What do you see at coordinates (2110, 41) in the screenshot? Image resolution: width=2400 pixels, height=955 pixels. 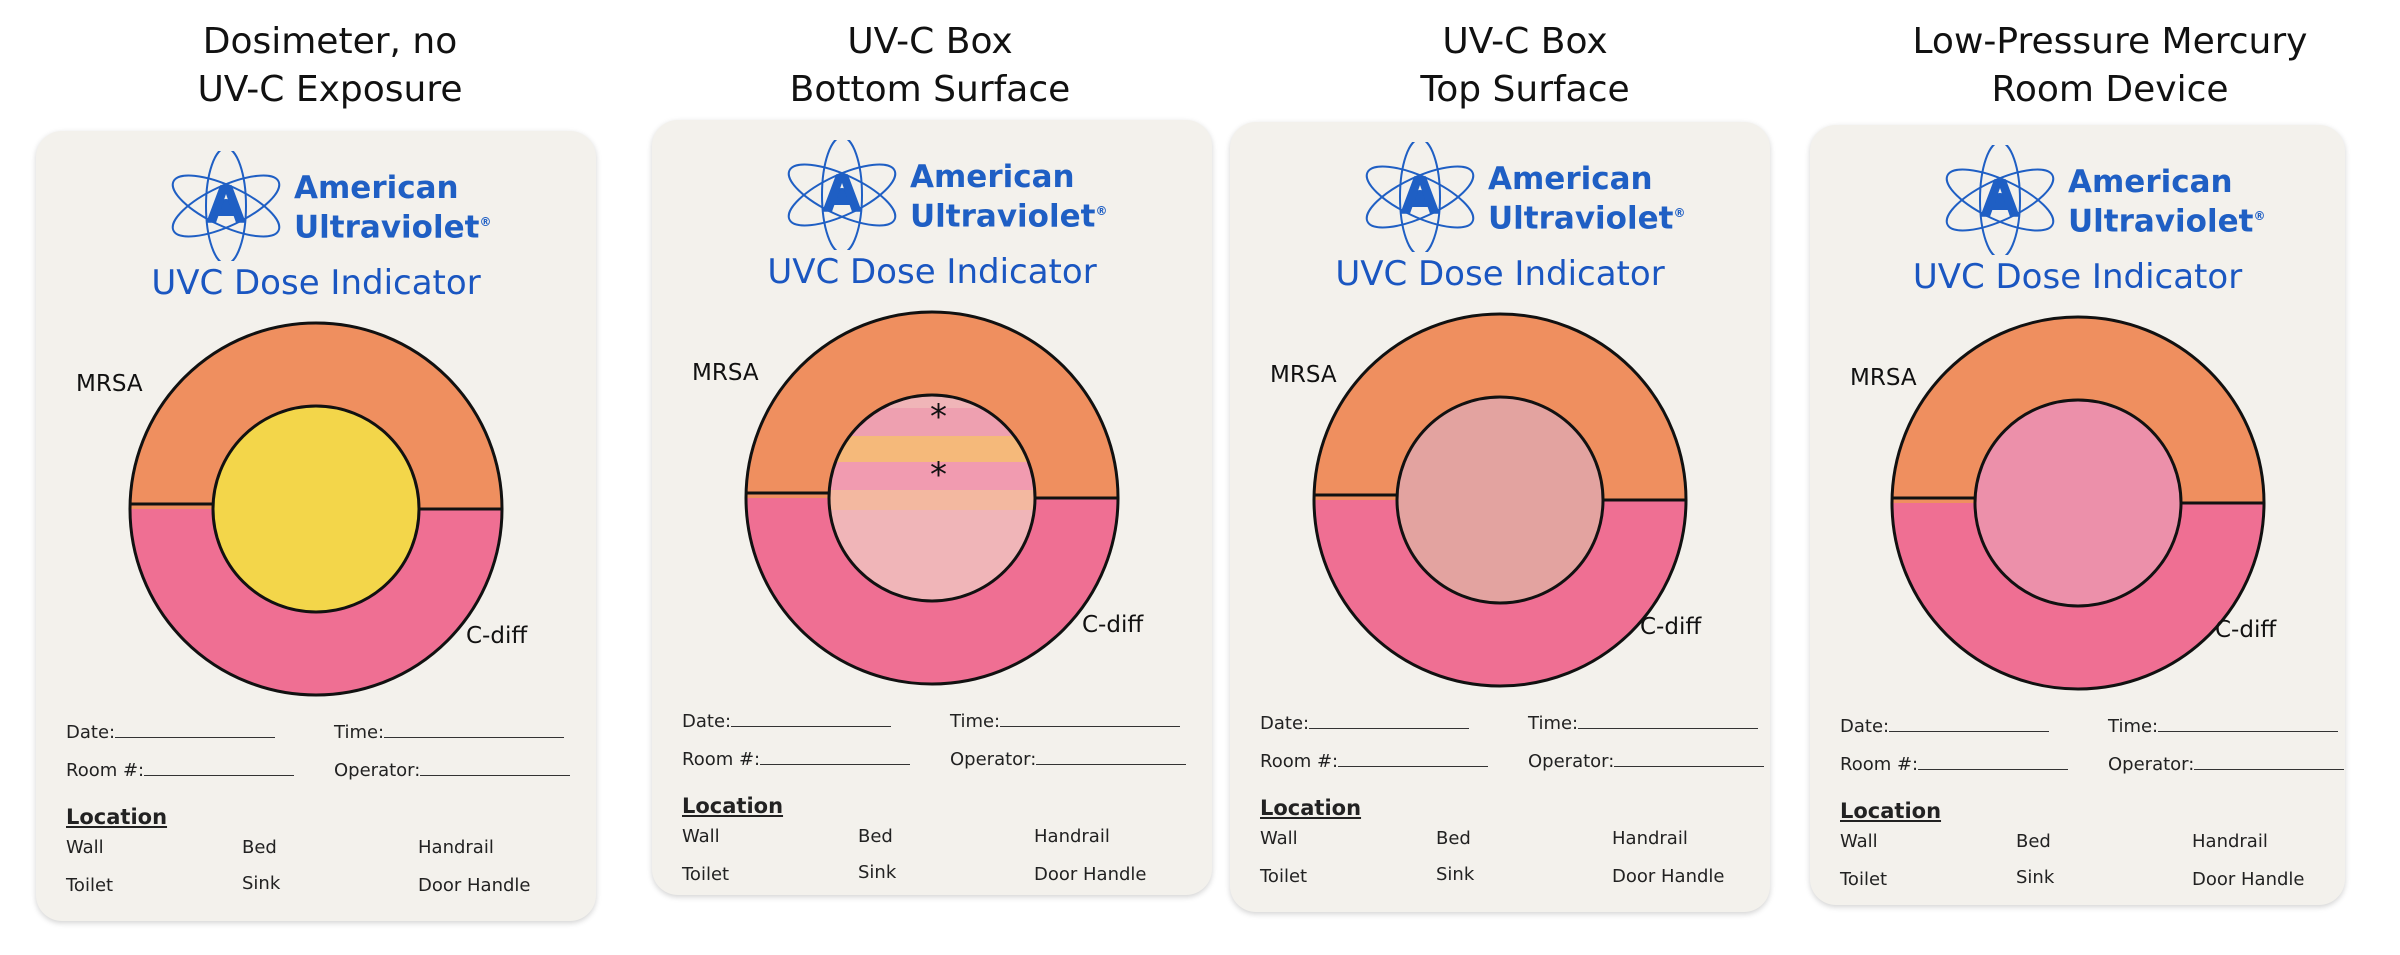 I see `caption-line-1: Low-Pressure Mercury` at bounding box center [2110, 41].